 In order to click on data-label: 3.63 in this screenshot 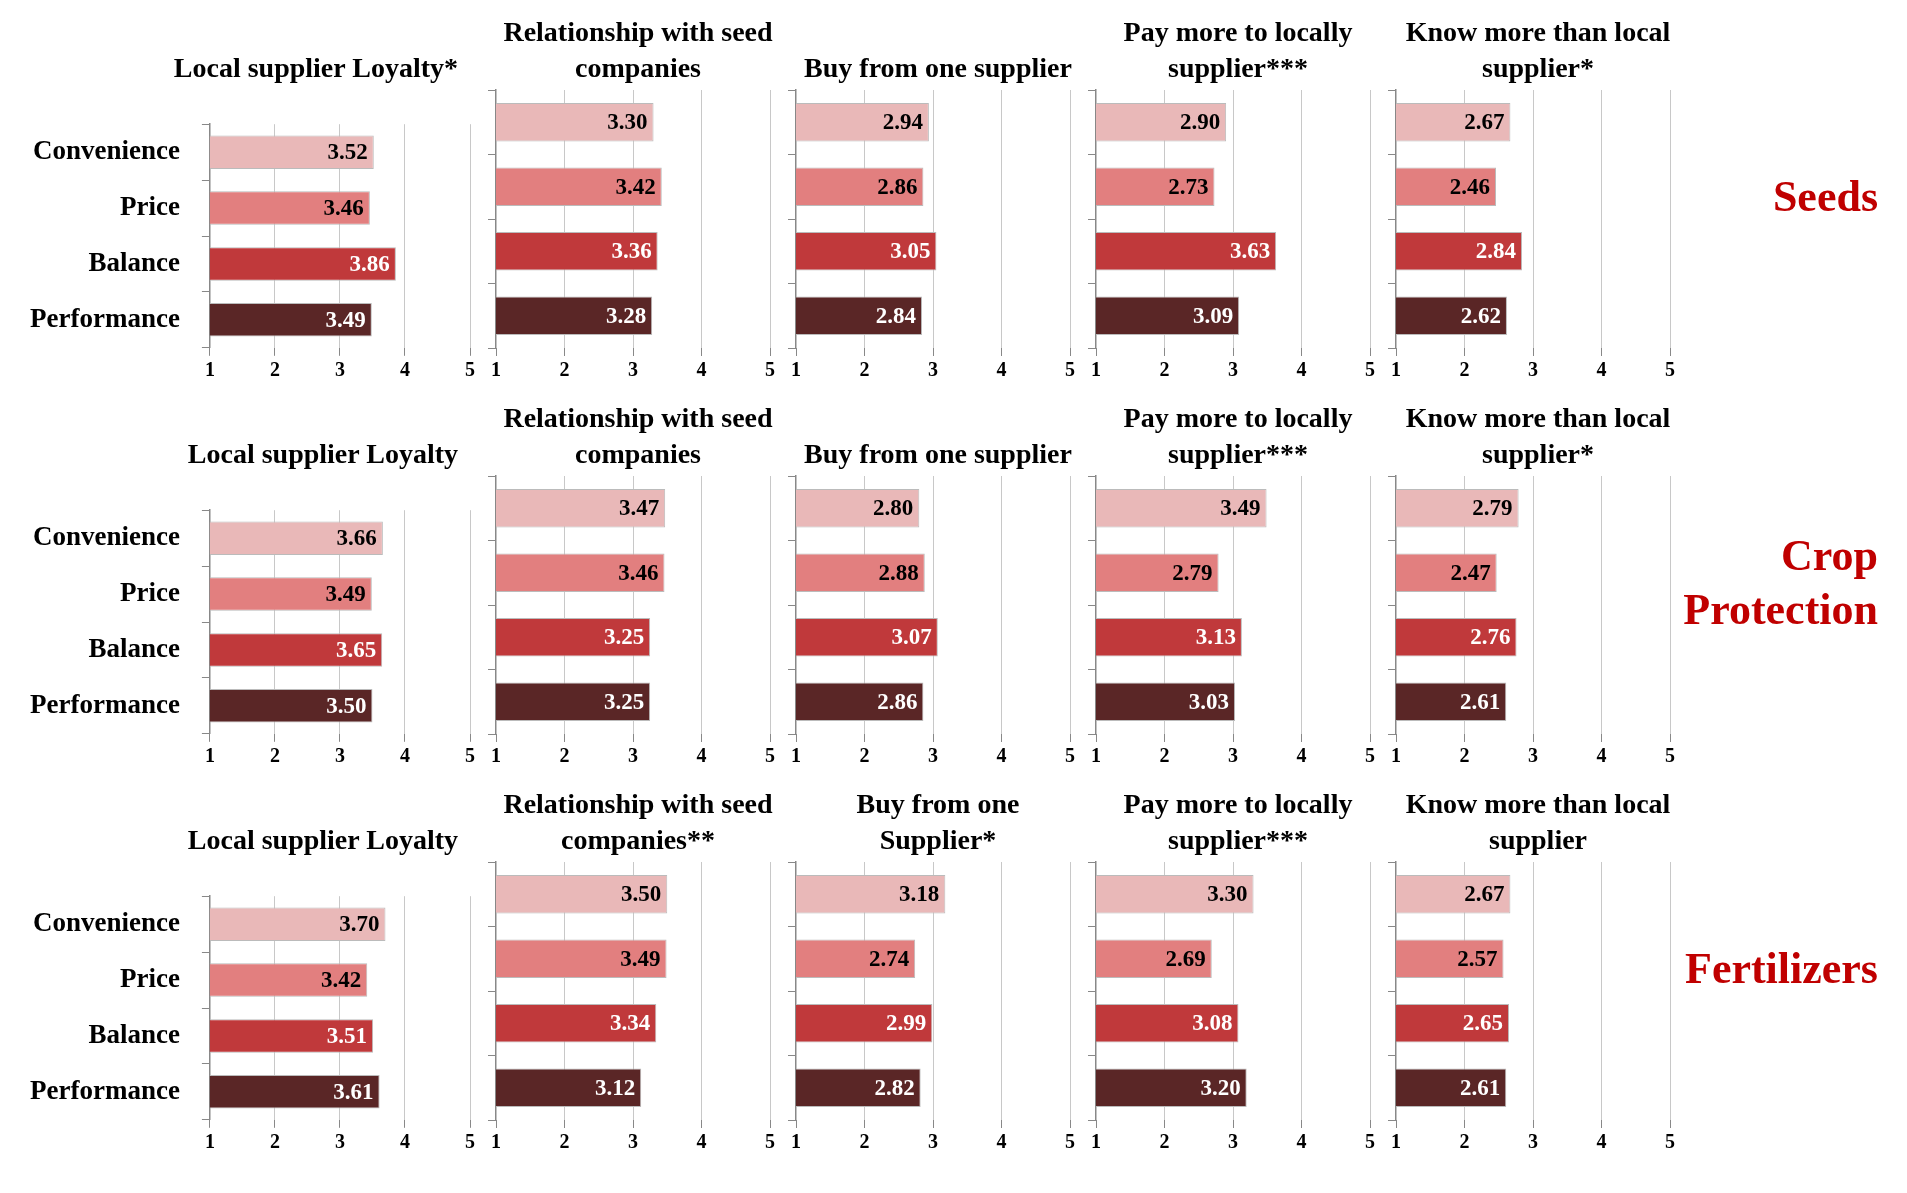, I will do `click(1250, 251)`.